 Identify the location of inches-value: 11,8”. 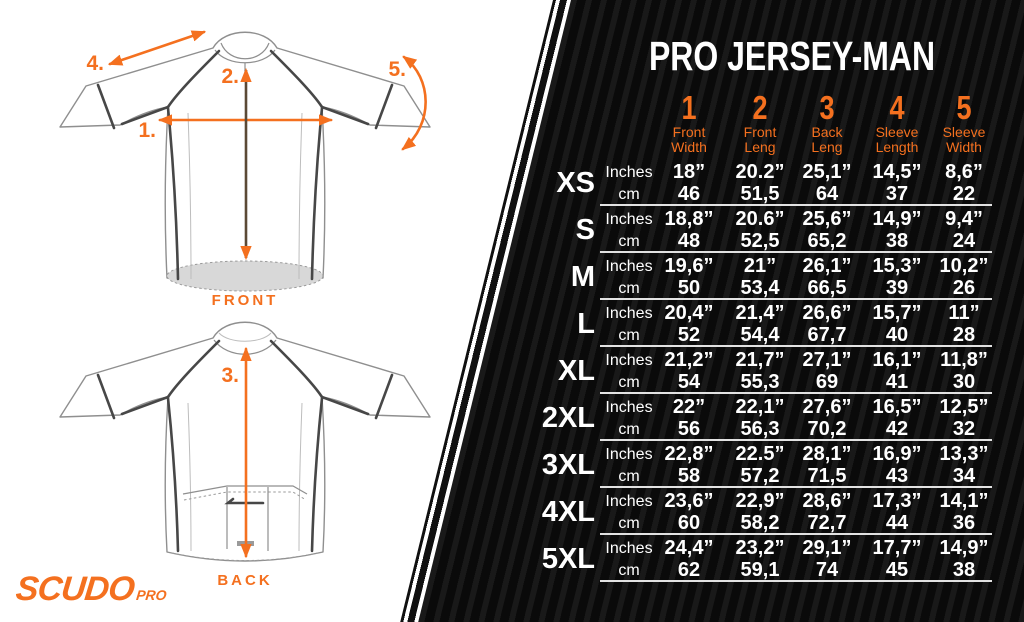
(964, 360).